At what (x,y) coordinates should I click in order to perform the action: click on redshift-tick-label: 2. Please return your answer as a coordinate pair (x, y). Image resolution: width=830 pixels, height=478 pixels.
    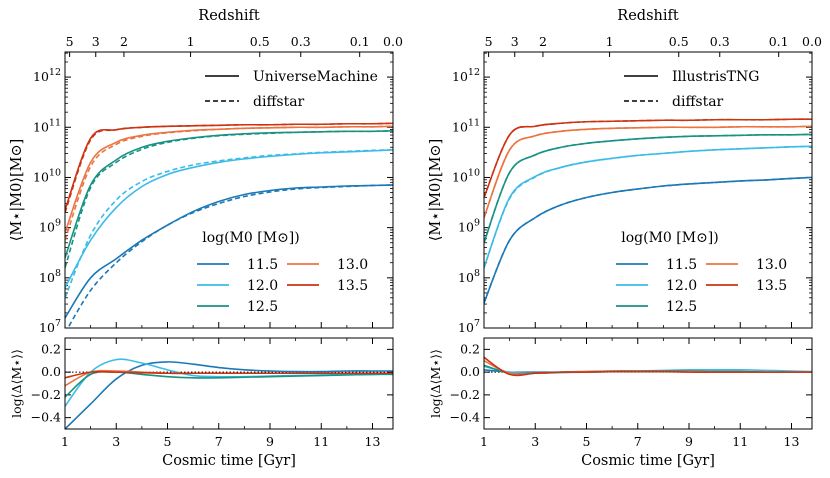
    Looking at the image, I should click on (124, 41).